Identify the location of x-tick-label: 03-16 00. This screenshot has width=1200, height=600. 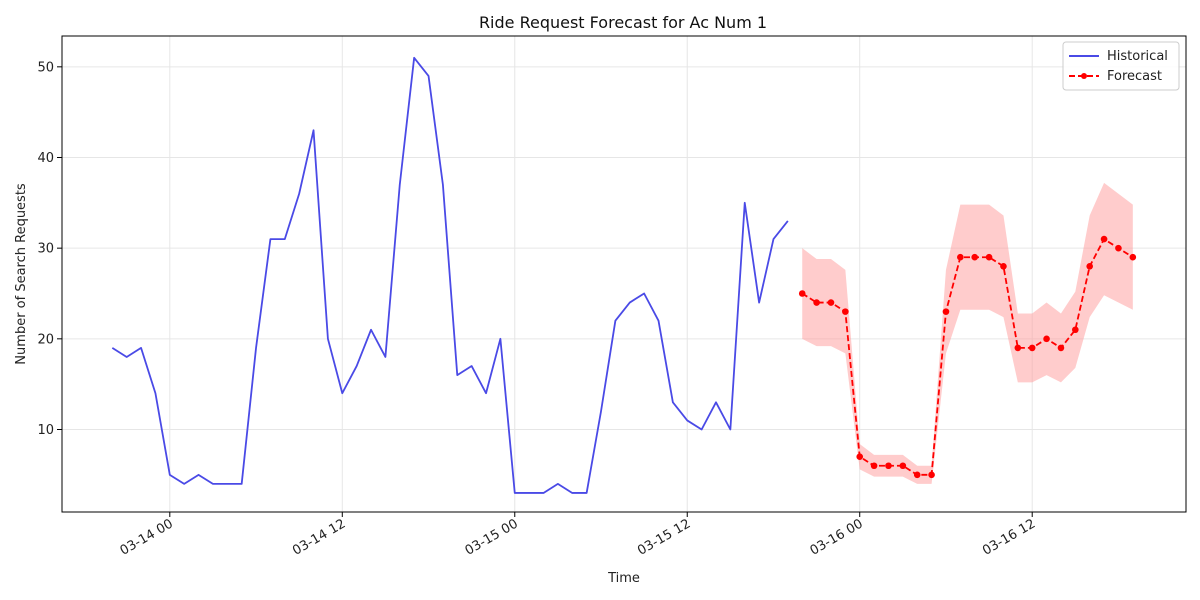
(837, 537).